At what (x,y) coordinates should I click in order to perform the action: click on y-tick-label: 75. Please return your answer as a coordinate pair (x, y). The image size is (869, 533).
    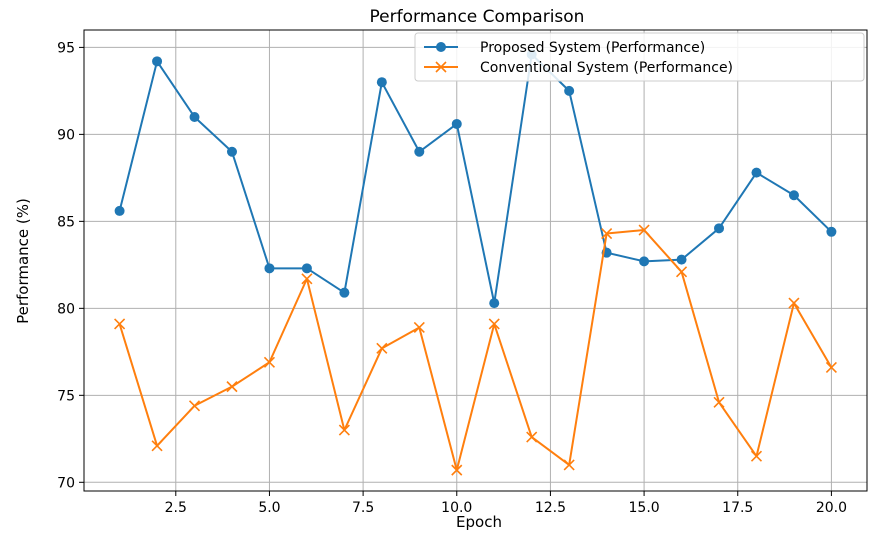
    Looking at the image, I should click on (66, 396).